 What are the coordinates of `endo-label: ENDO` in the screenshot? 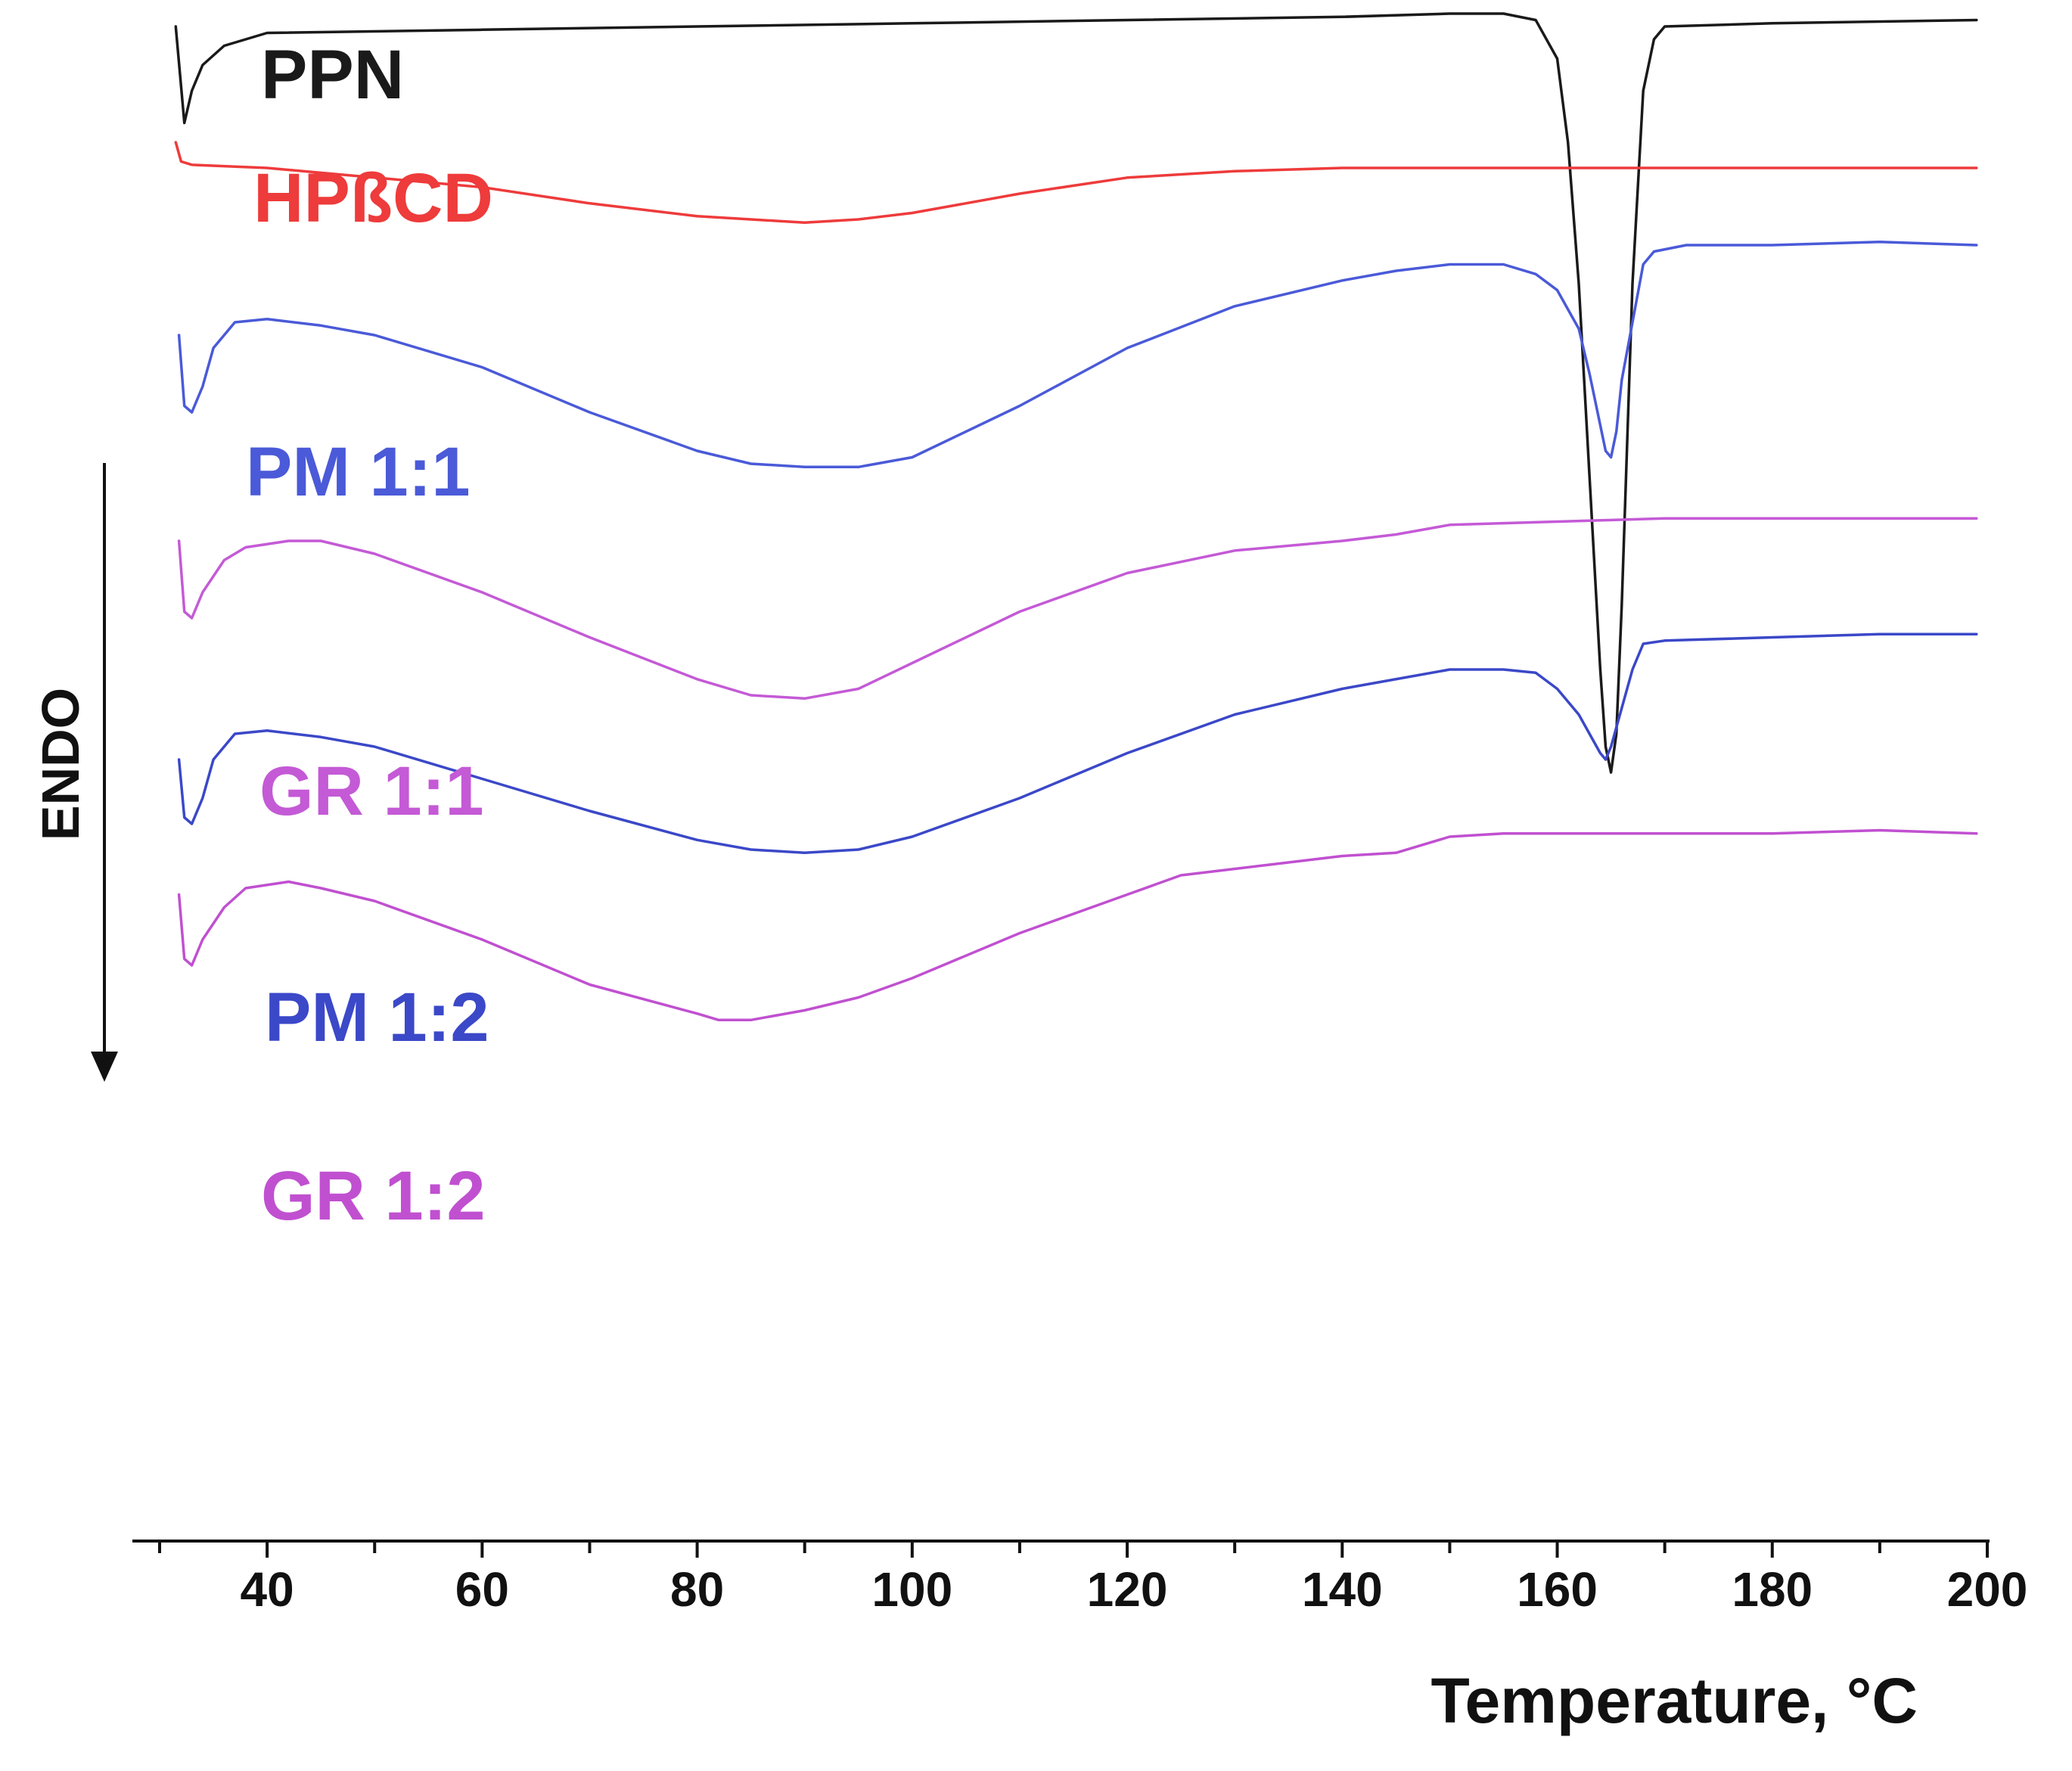 It's located at (60, 764).